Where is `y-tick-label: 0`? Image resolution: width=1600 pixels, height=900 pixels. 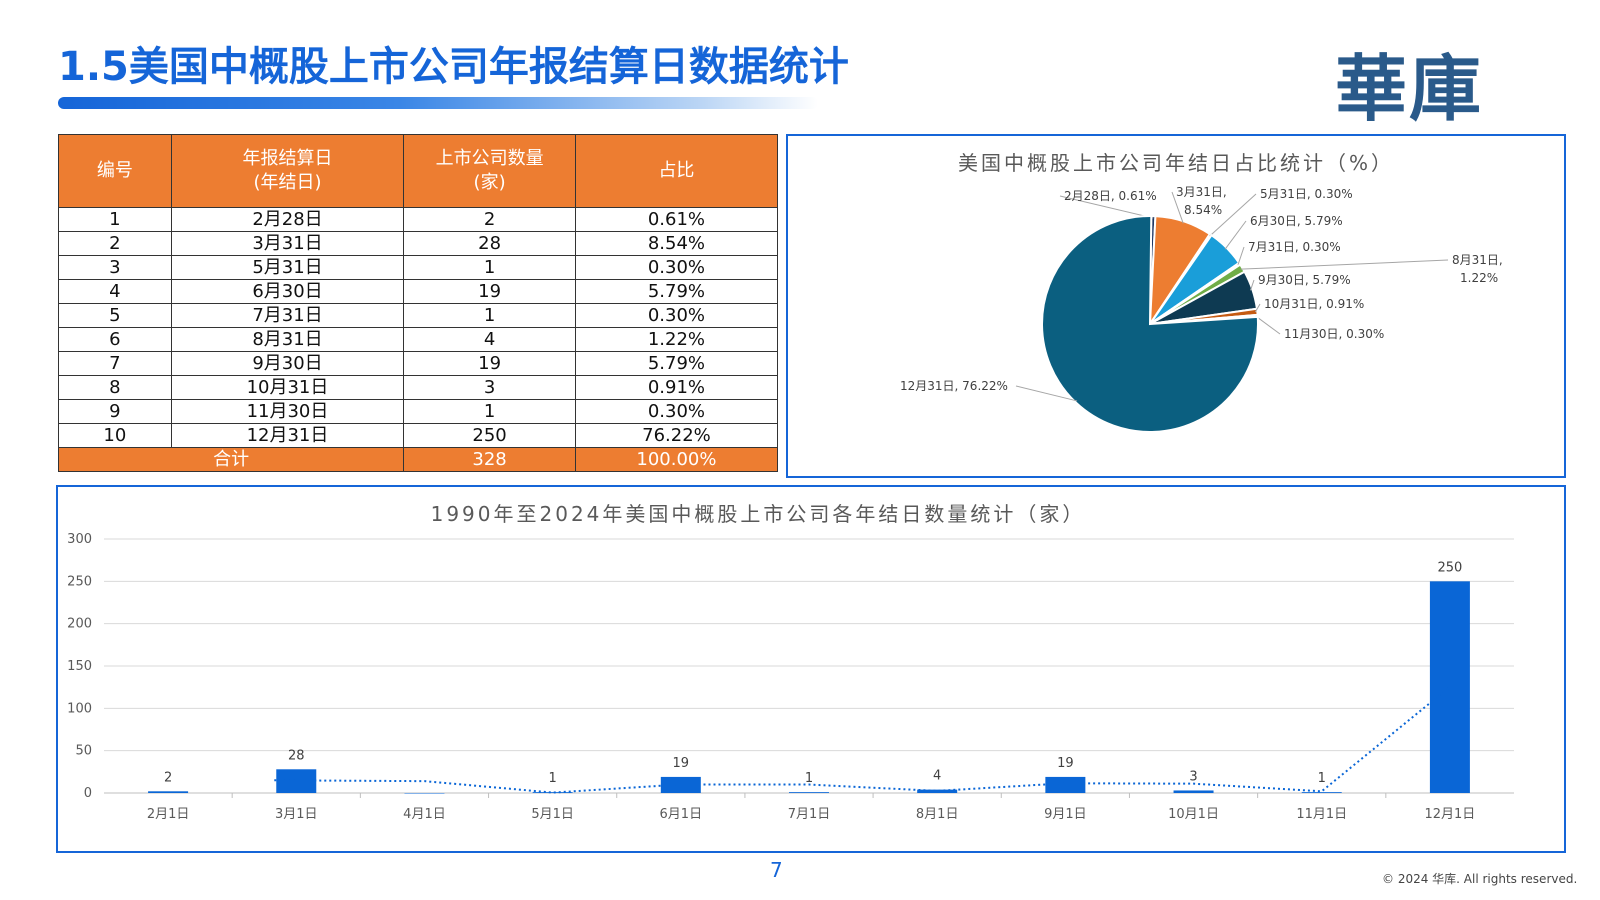
y-tick-label: 0 is located at coordinates (88, 793).